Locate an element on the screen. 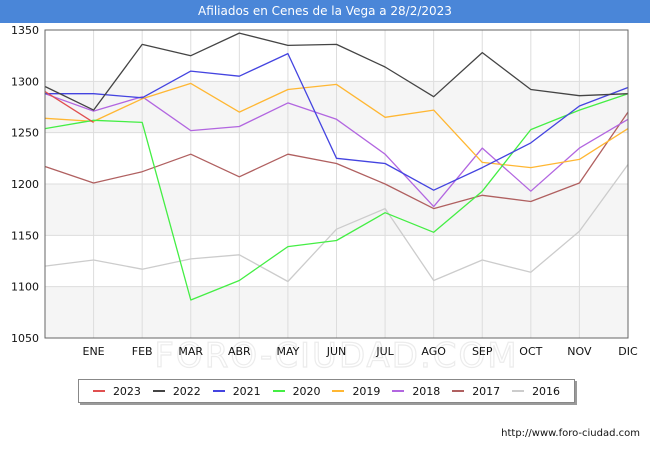  y-tick-label: 1100 is located at coordinates (25, 287).